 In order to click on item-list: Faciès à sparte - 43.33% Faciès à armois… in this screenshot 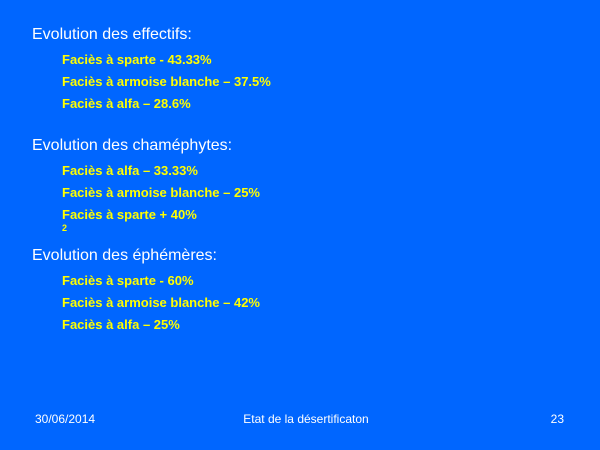, I will do `click(151, 82)`.